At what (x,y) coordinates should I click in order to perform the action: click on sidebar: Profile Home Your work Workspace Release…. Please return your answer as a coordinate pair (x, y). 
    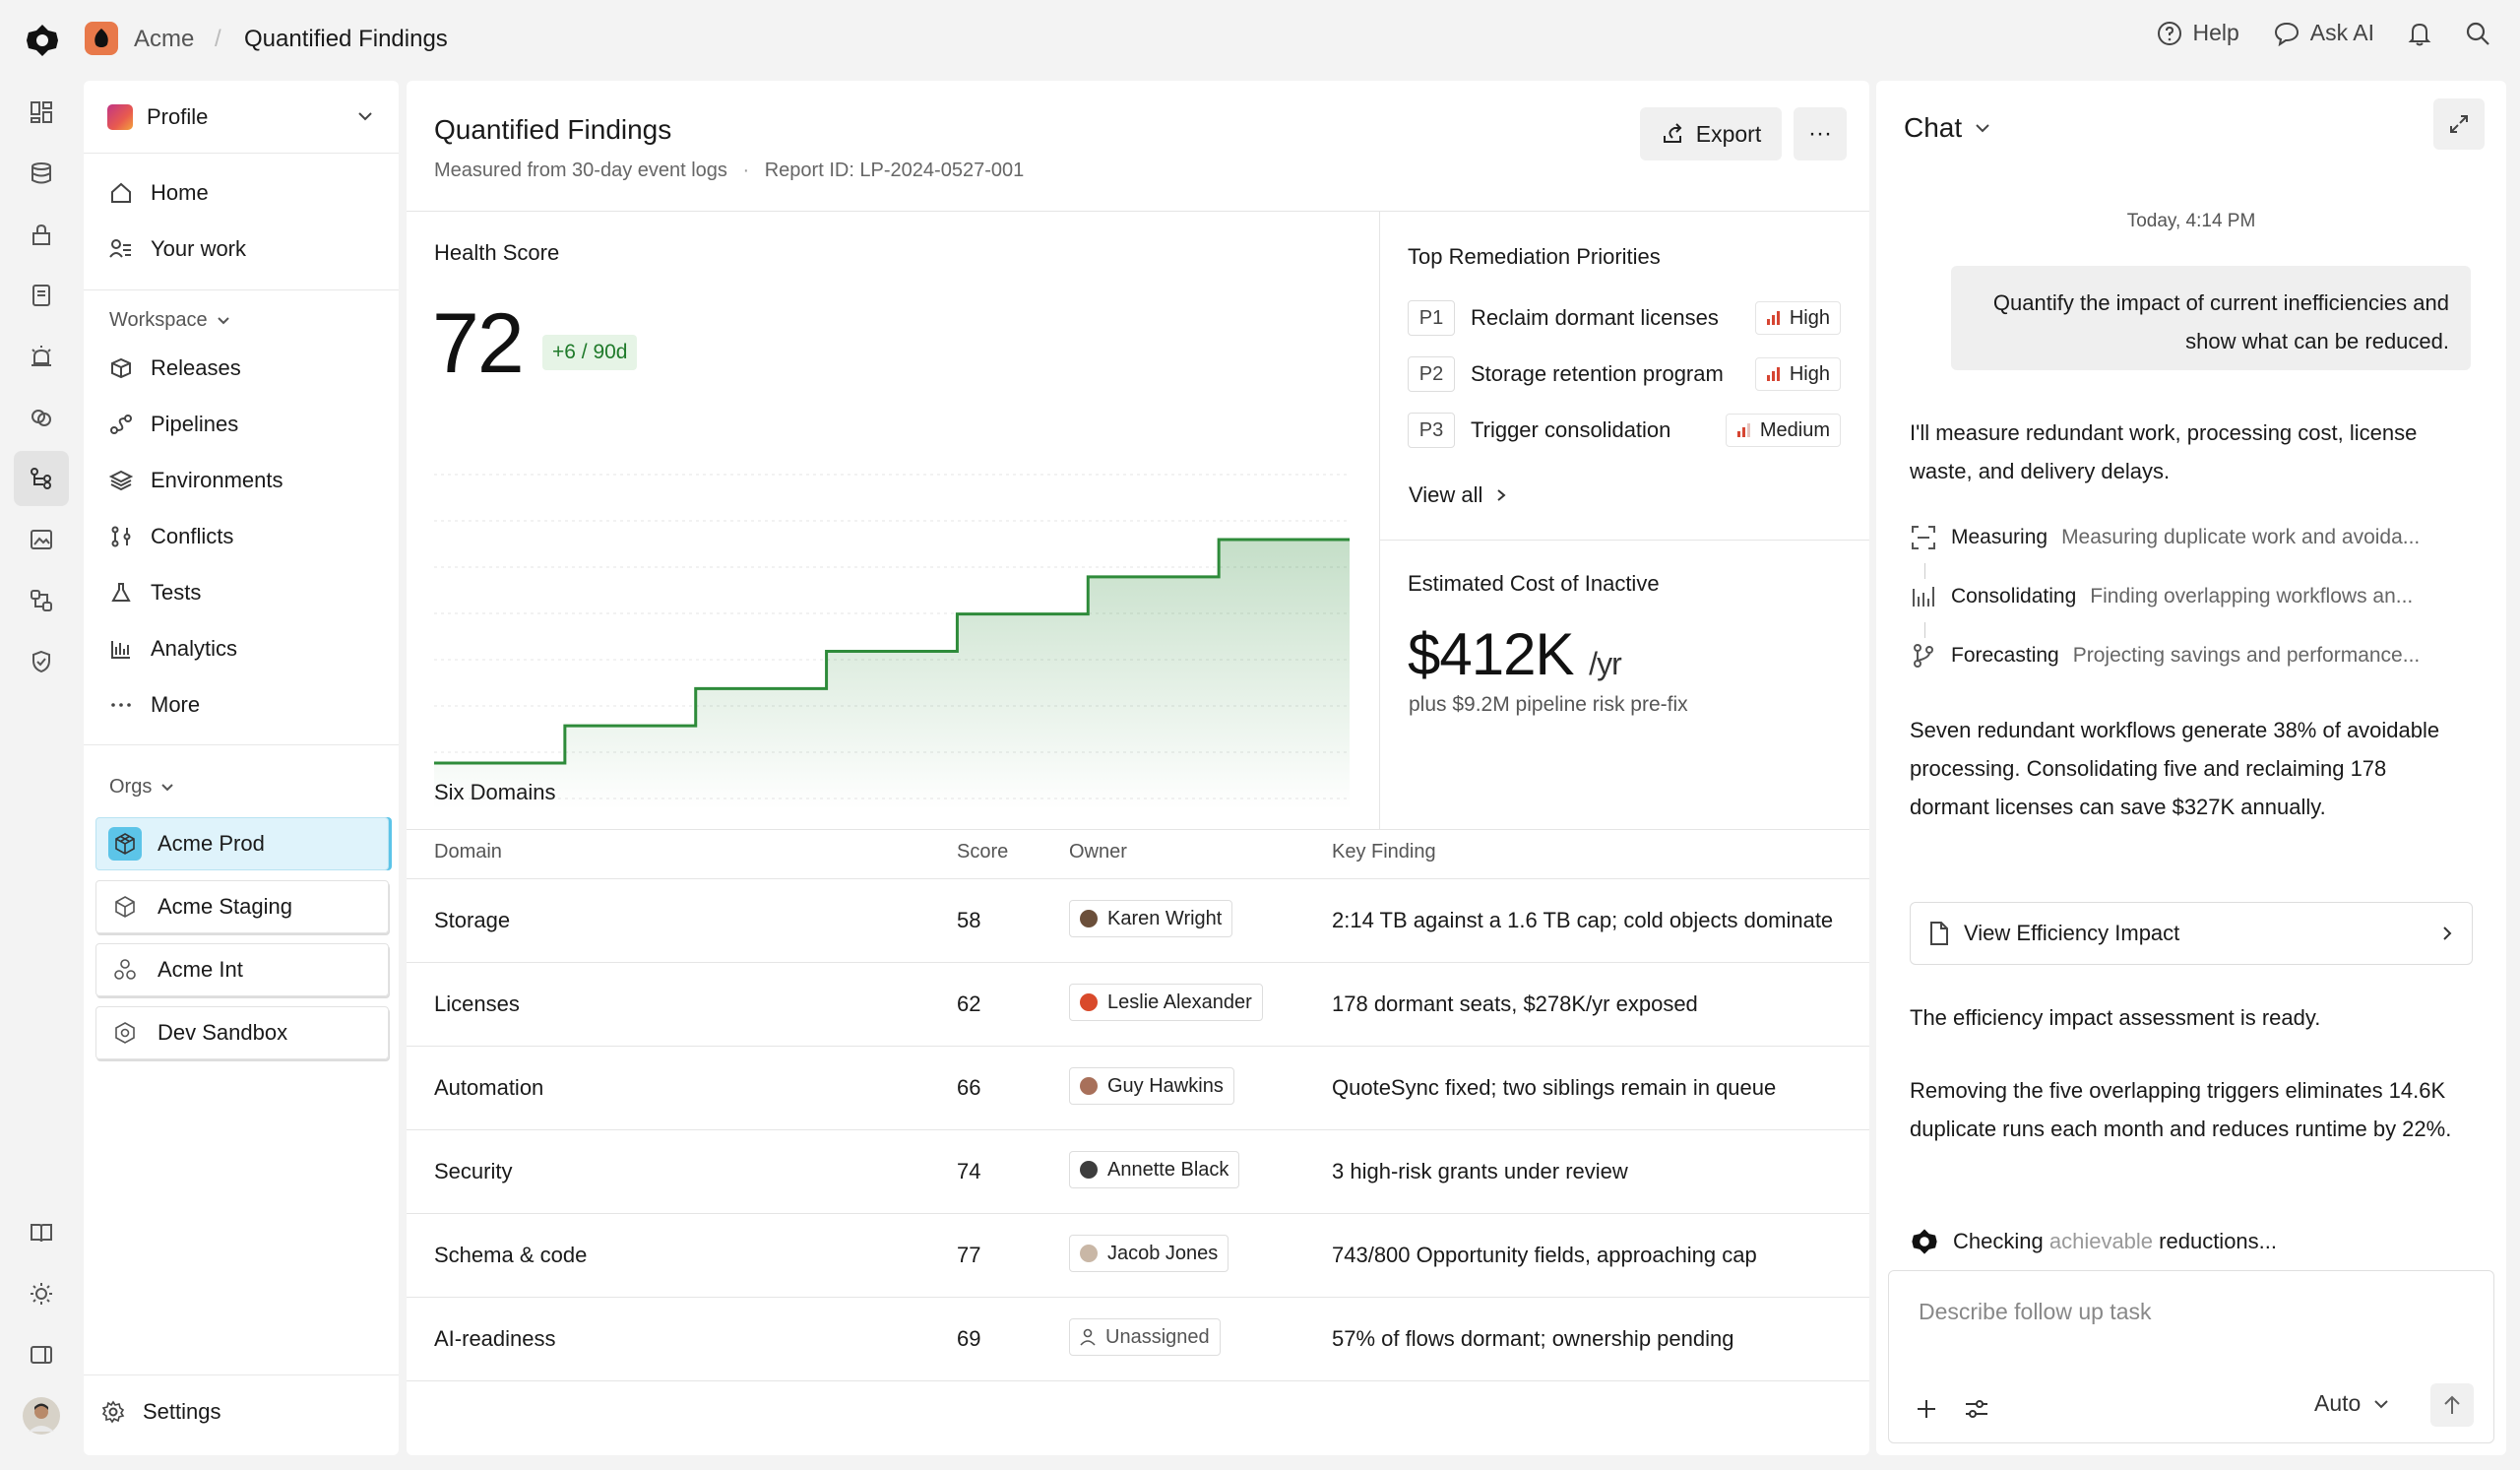
    Looking at the image, I should click on (241, 768).